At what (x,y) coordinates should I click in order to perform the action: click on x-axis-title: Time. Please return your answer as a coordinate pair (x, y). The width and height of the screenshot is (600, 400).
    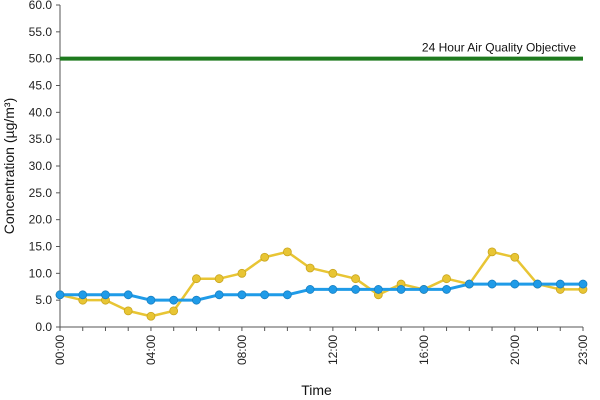
    Looking at the image, I should click on (316, 390).